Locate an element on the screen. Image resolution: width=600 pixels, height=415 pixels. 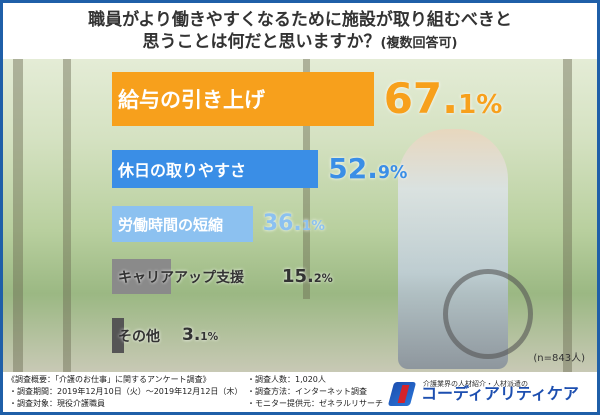
survey-method: ・調査方法：インターネット調査 is located at coordinates (307, 391).